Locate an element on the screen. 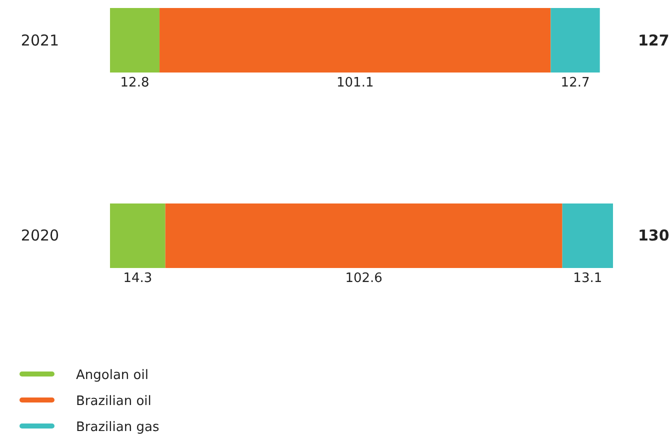  legend-label: Brazilian gas is located at coordinates (118, 427).